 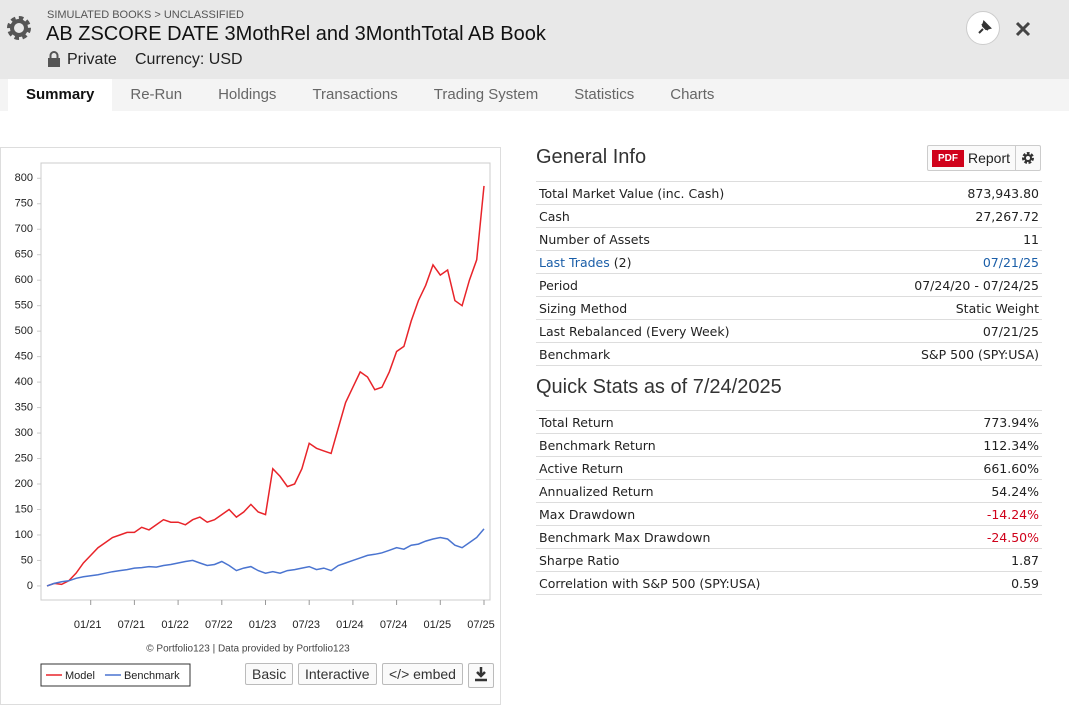 What do you see at coordinates (940, 239) in the screenshot?
I see `row-value: 11` at bounding box center [940, 239].